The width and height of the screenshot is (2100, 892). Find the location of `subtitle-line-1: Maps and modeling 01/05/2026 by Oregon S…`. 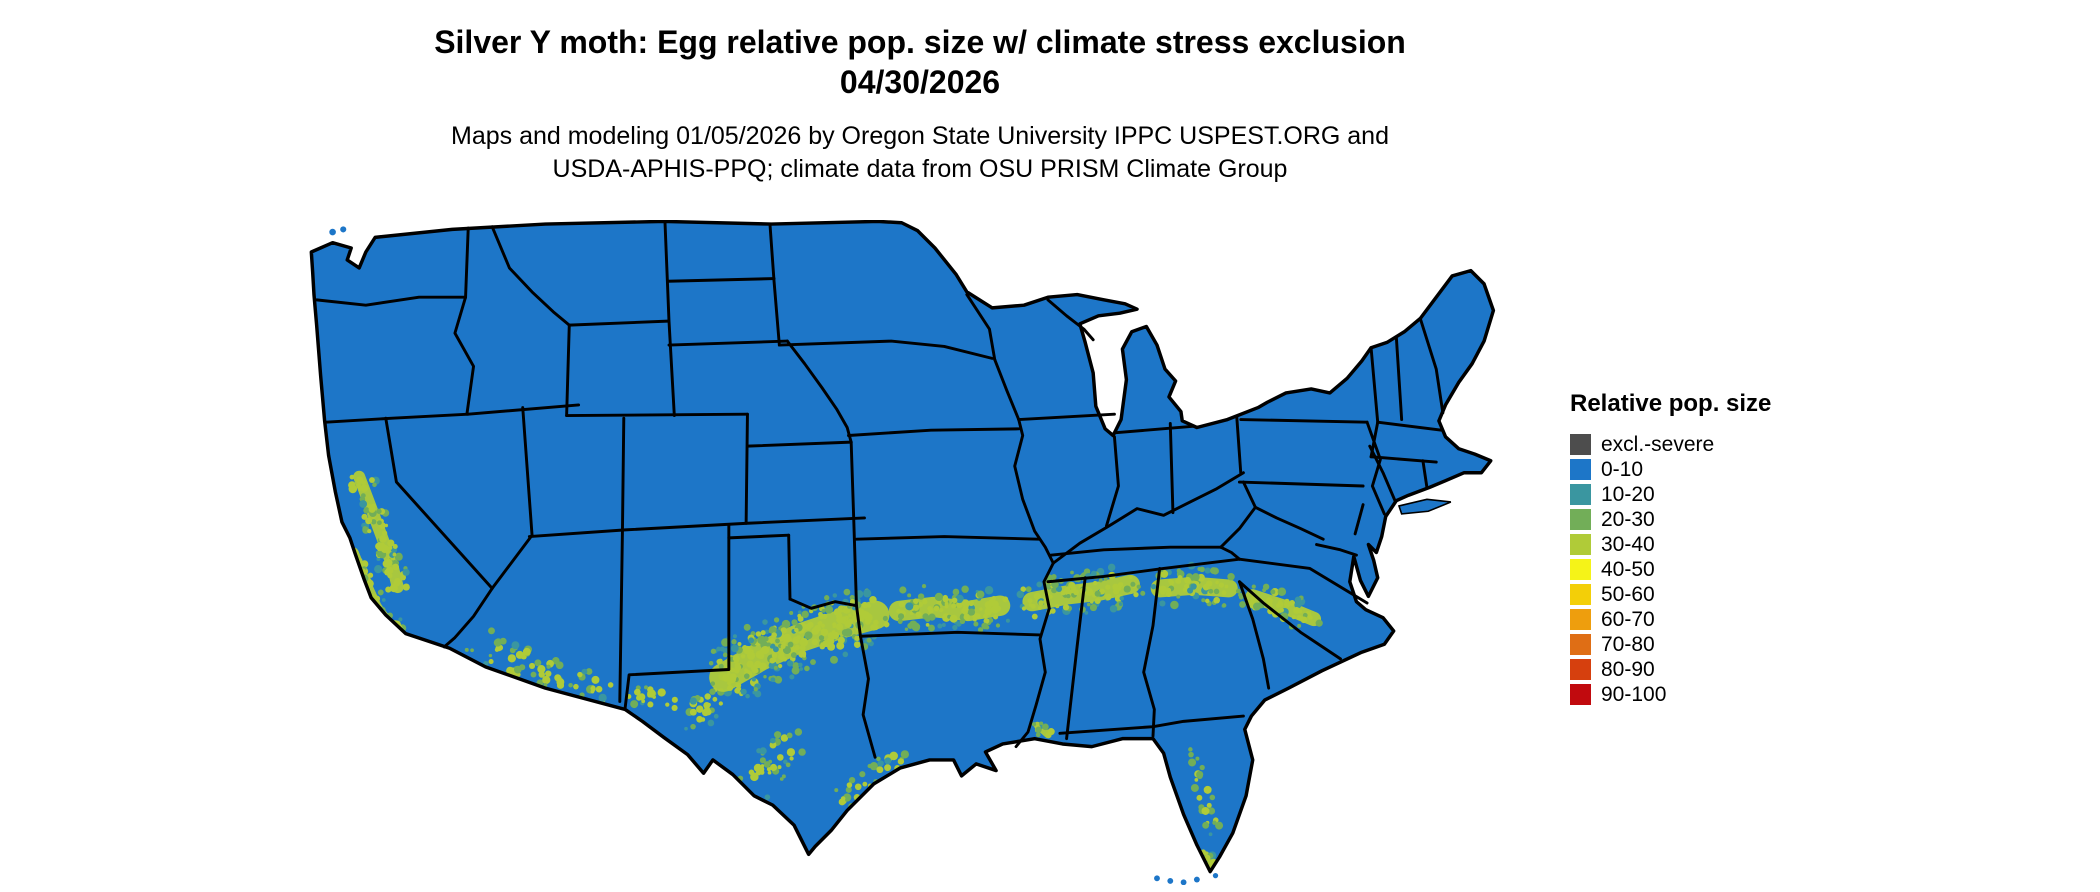

subtitle-line-1: Maps and modeling 01/05/2026 by Oregon S… is located at coordinates (920, 136).